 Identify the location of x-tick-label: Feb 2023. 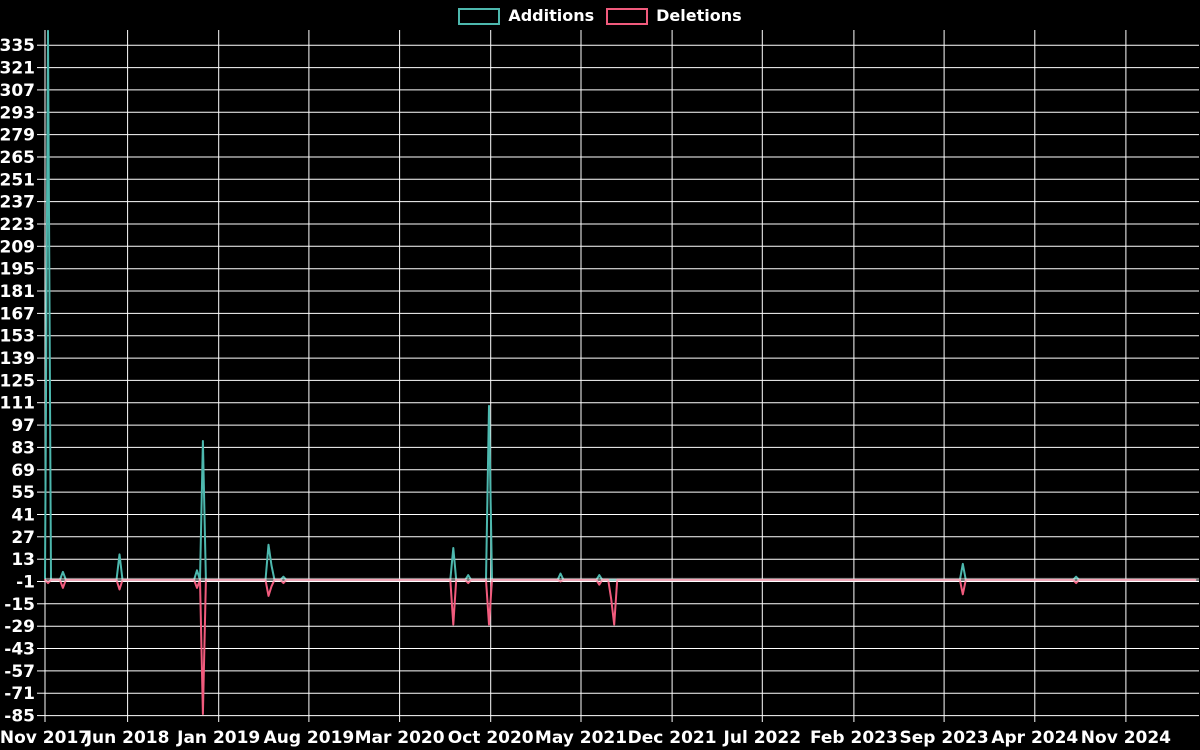
(854, 738).